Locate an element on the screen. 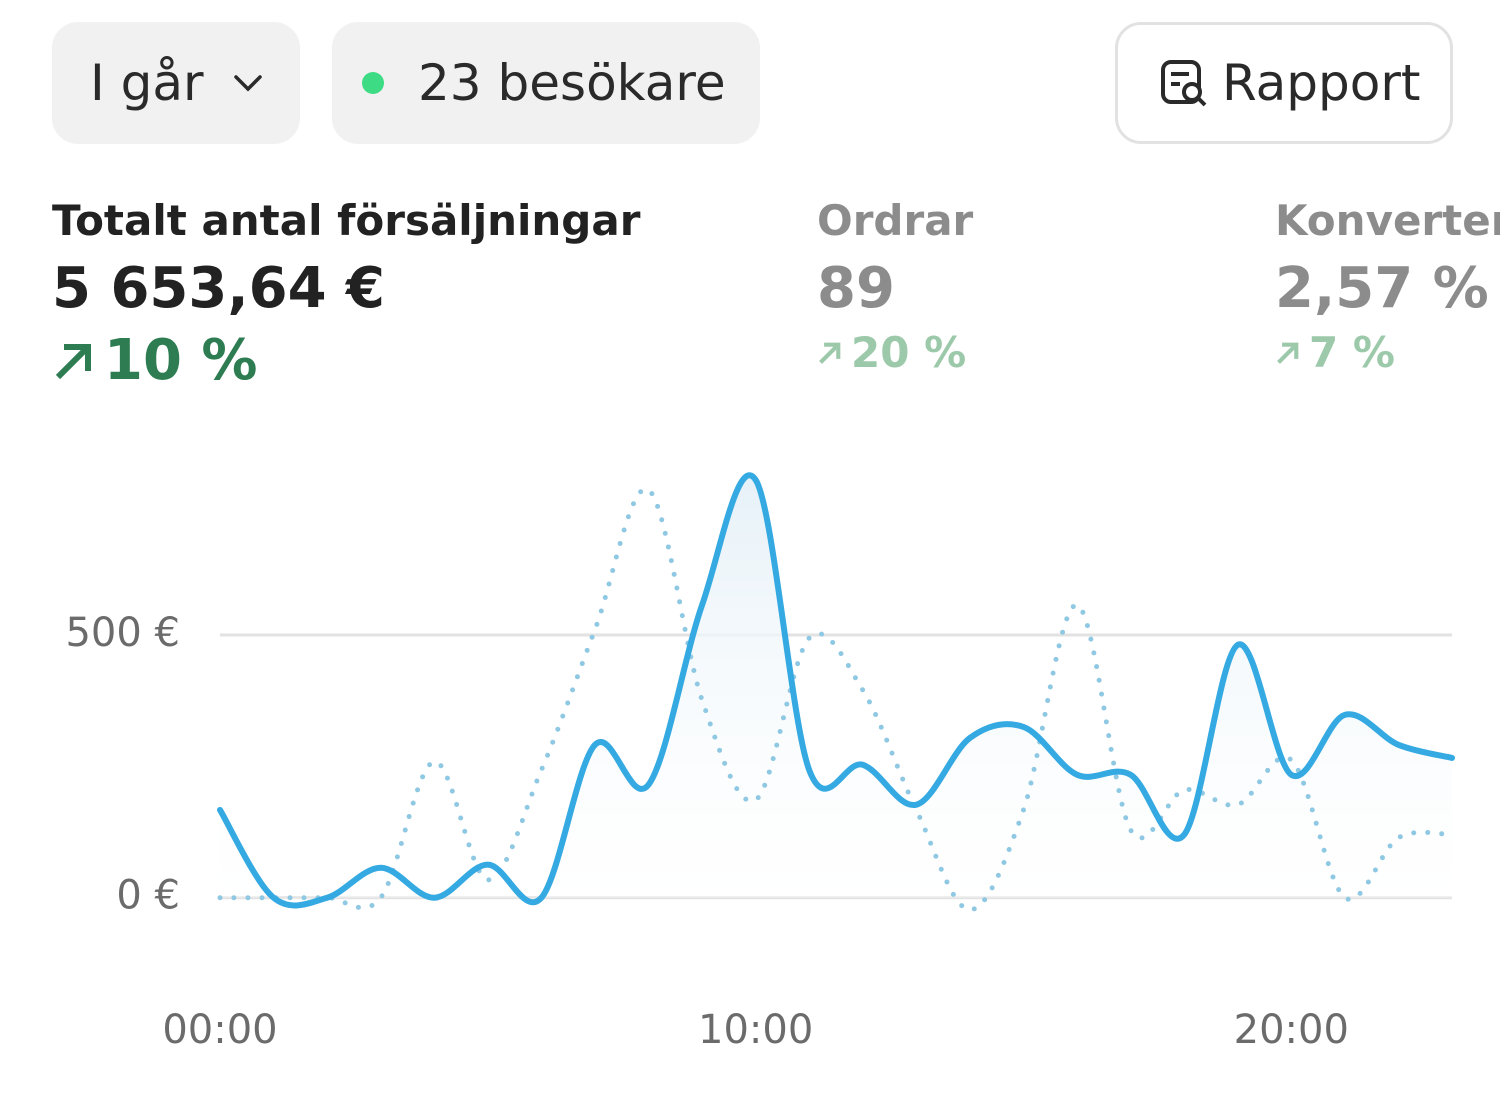 This screenshot has width=1500, height=1106. y-tick-label: 0 € is located at coordinates (148, 896).